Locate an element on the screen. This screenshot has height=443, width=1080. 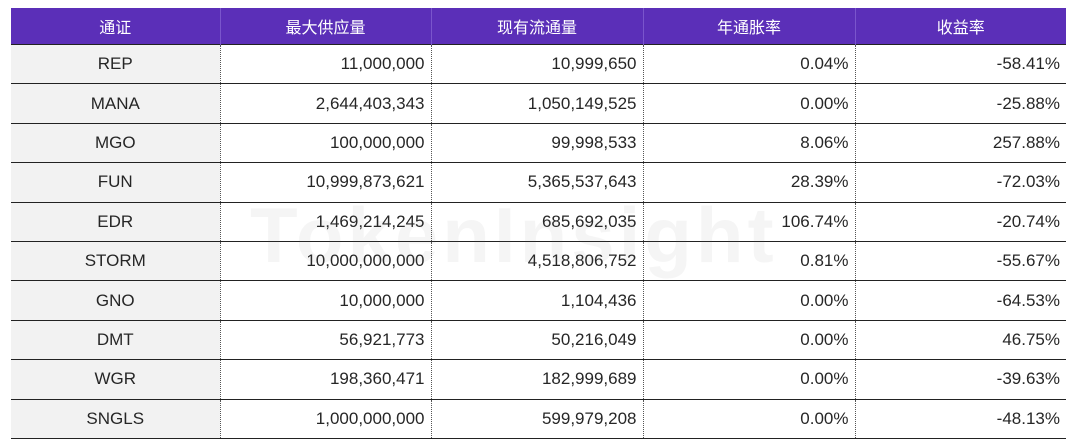
cell-circulating-supply: 5,365,537,643 is located at coordinates (536, 182).